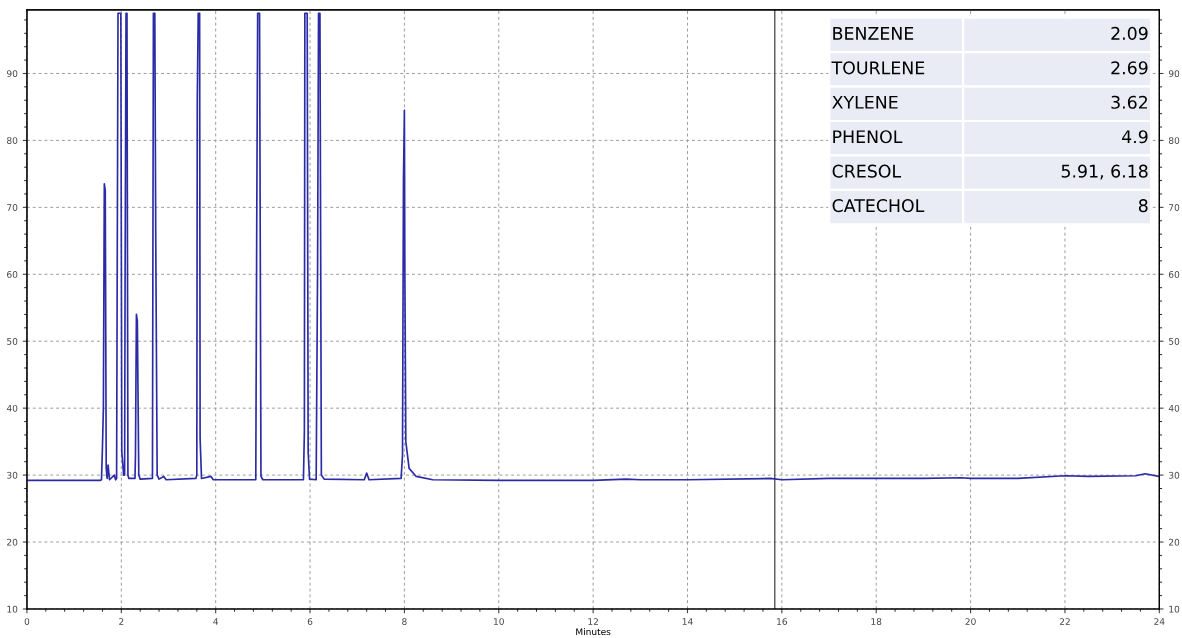 This screenshot has width=1182, height=638. I want to click on y2-tick-label: 30, so click(1174, 475).